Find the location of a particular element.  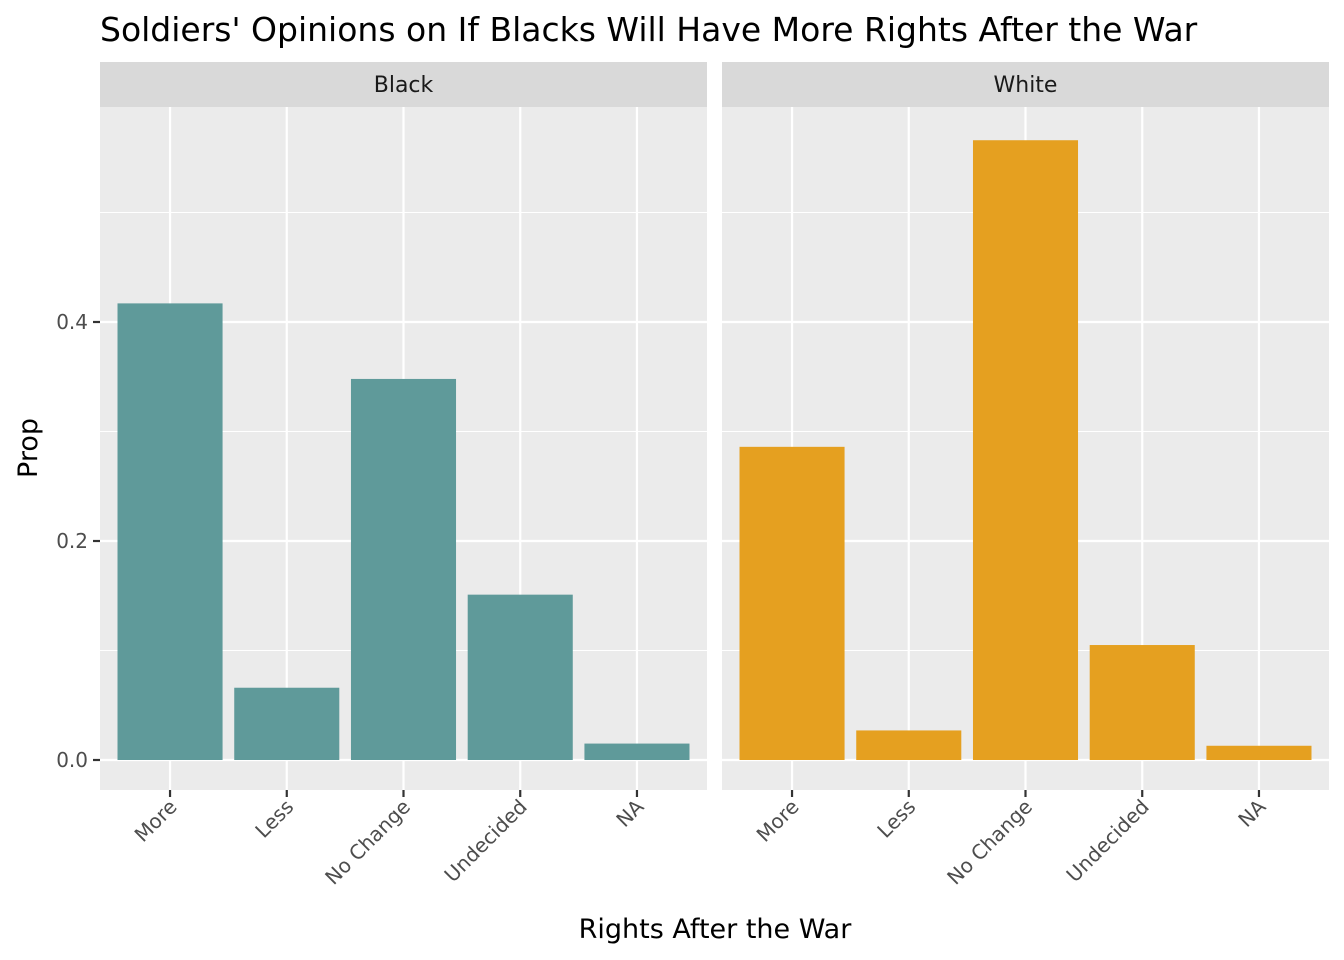

x-axis-title: Rights After the War is located at coordinates (716, 929).